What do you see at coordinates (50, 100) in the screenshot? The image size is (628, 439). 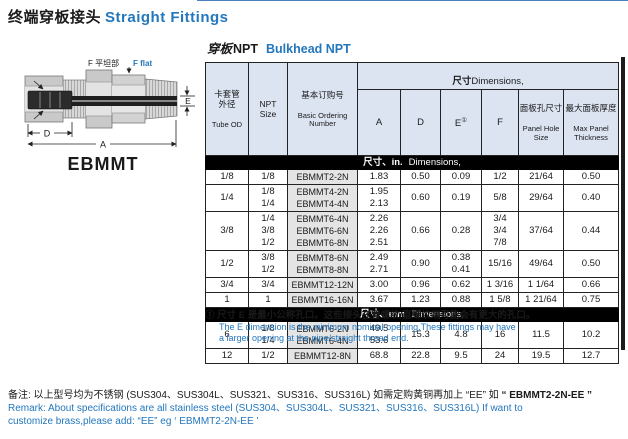 I see `tube` at bounding box center [50, 100].